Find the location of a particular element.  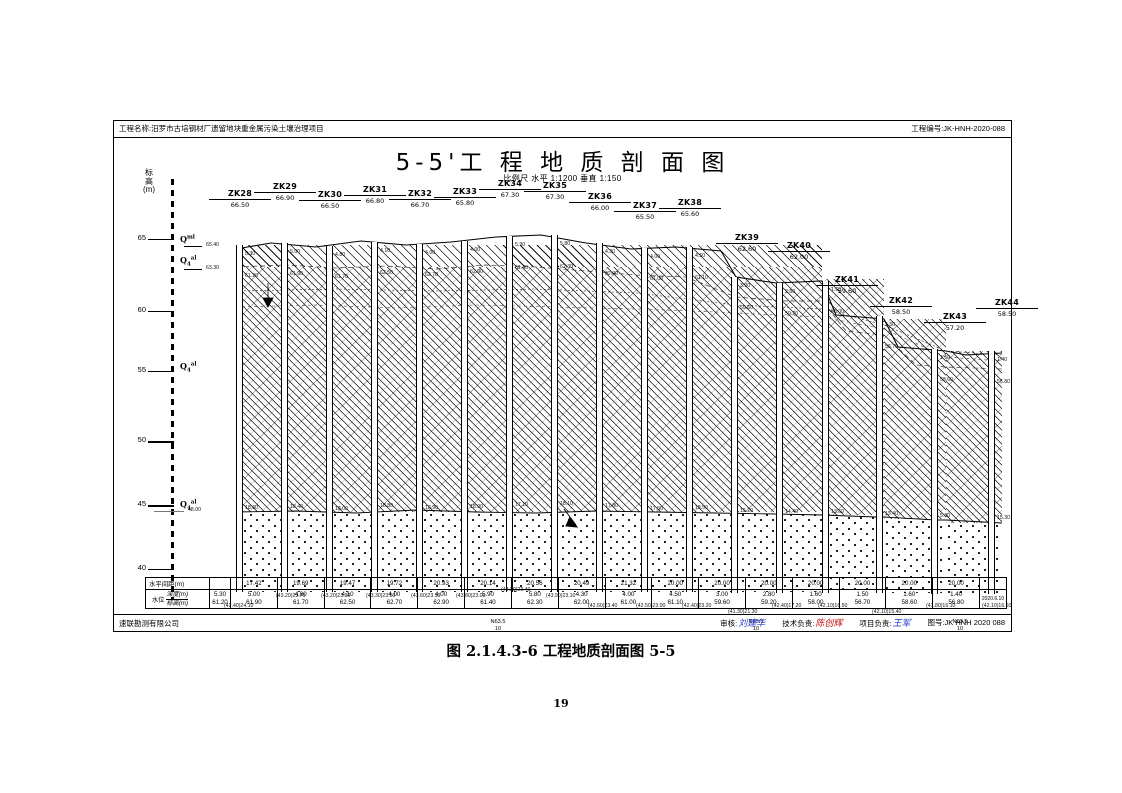

borehole-name: ZK43 is located at coordinates (955, 316).